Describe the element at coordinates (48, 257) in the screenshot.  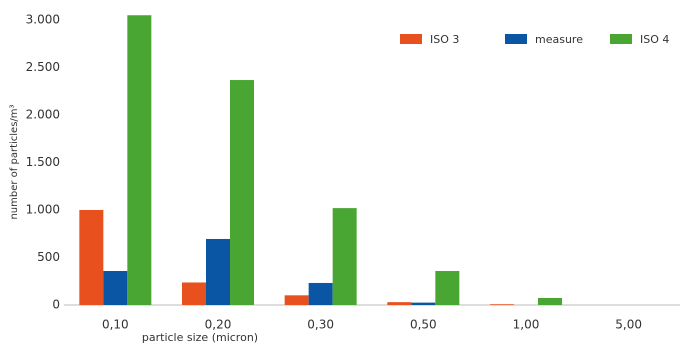
I see `y-tick-label: 500` at that location.